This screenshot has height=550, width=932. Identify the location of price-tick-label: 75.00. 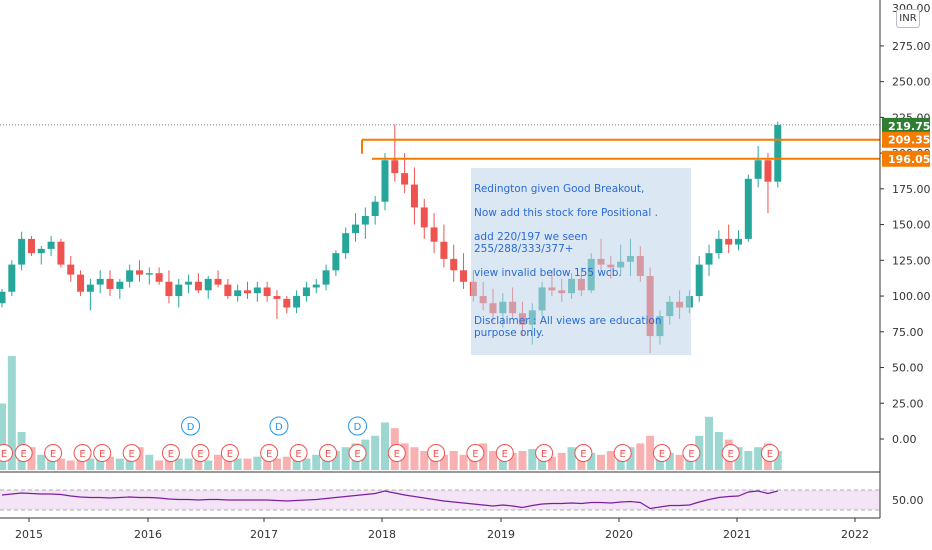
(908, 332).